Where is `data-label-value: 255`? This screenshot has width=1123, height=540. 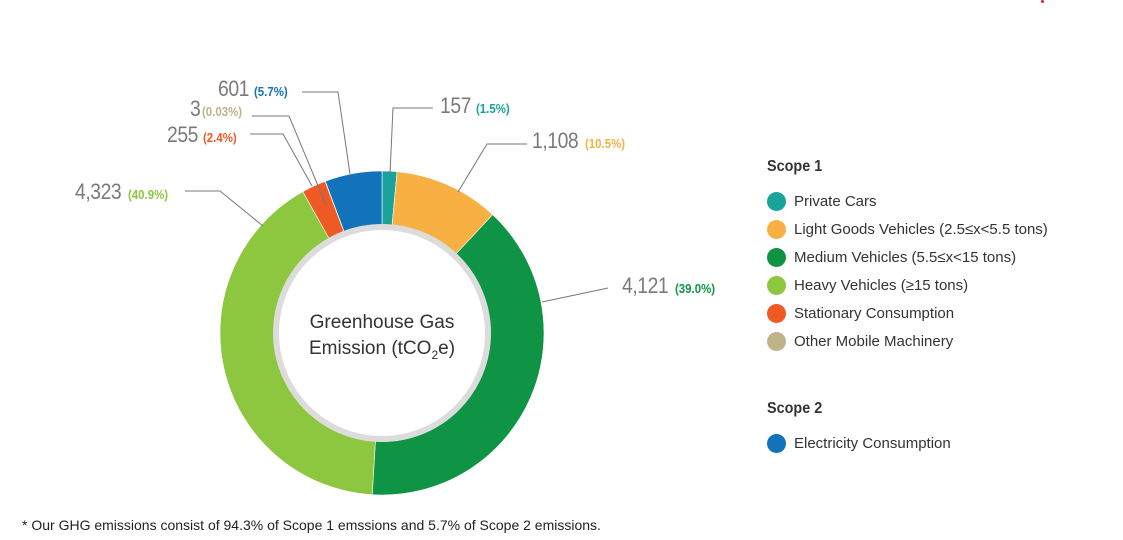
data-label-value: 255 is located at coordinates (182, 134).